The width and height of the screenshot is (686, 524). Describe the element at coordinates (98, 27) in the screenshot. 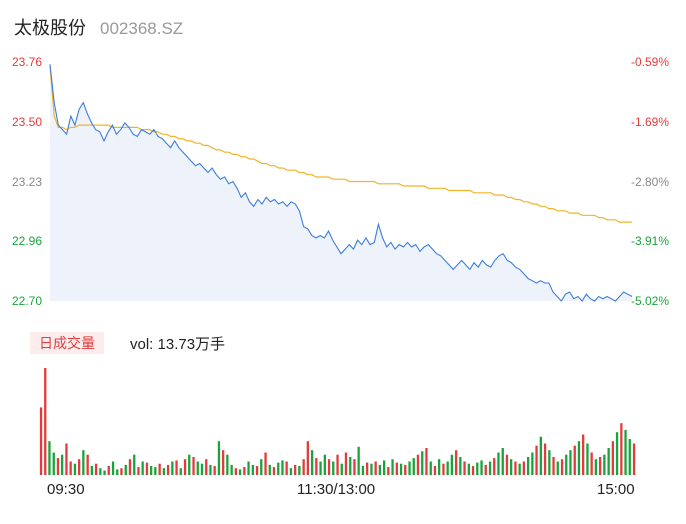

I see `page-title: 太极股份 002368.SZ` at that location.